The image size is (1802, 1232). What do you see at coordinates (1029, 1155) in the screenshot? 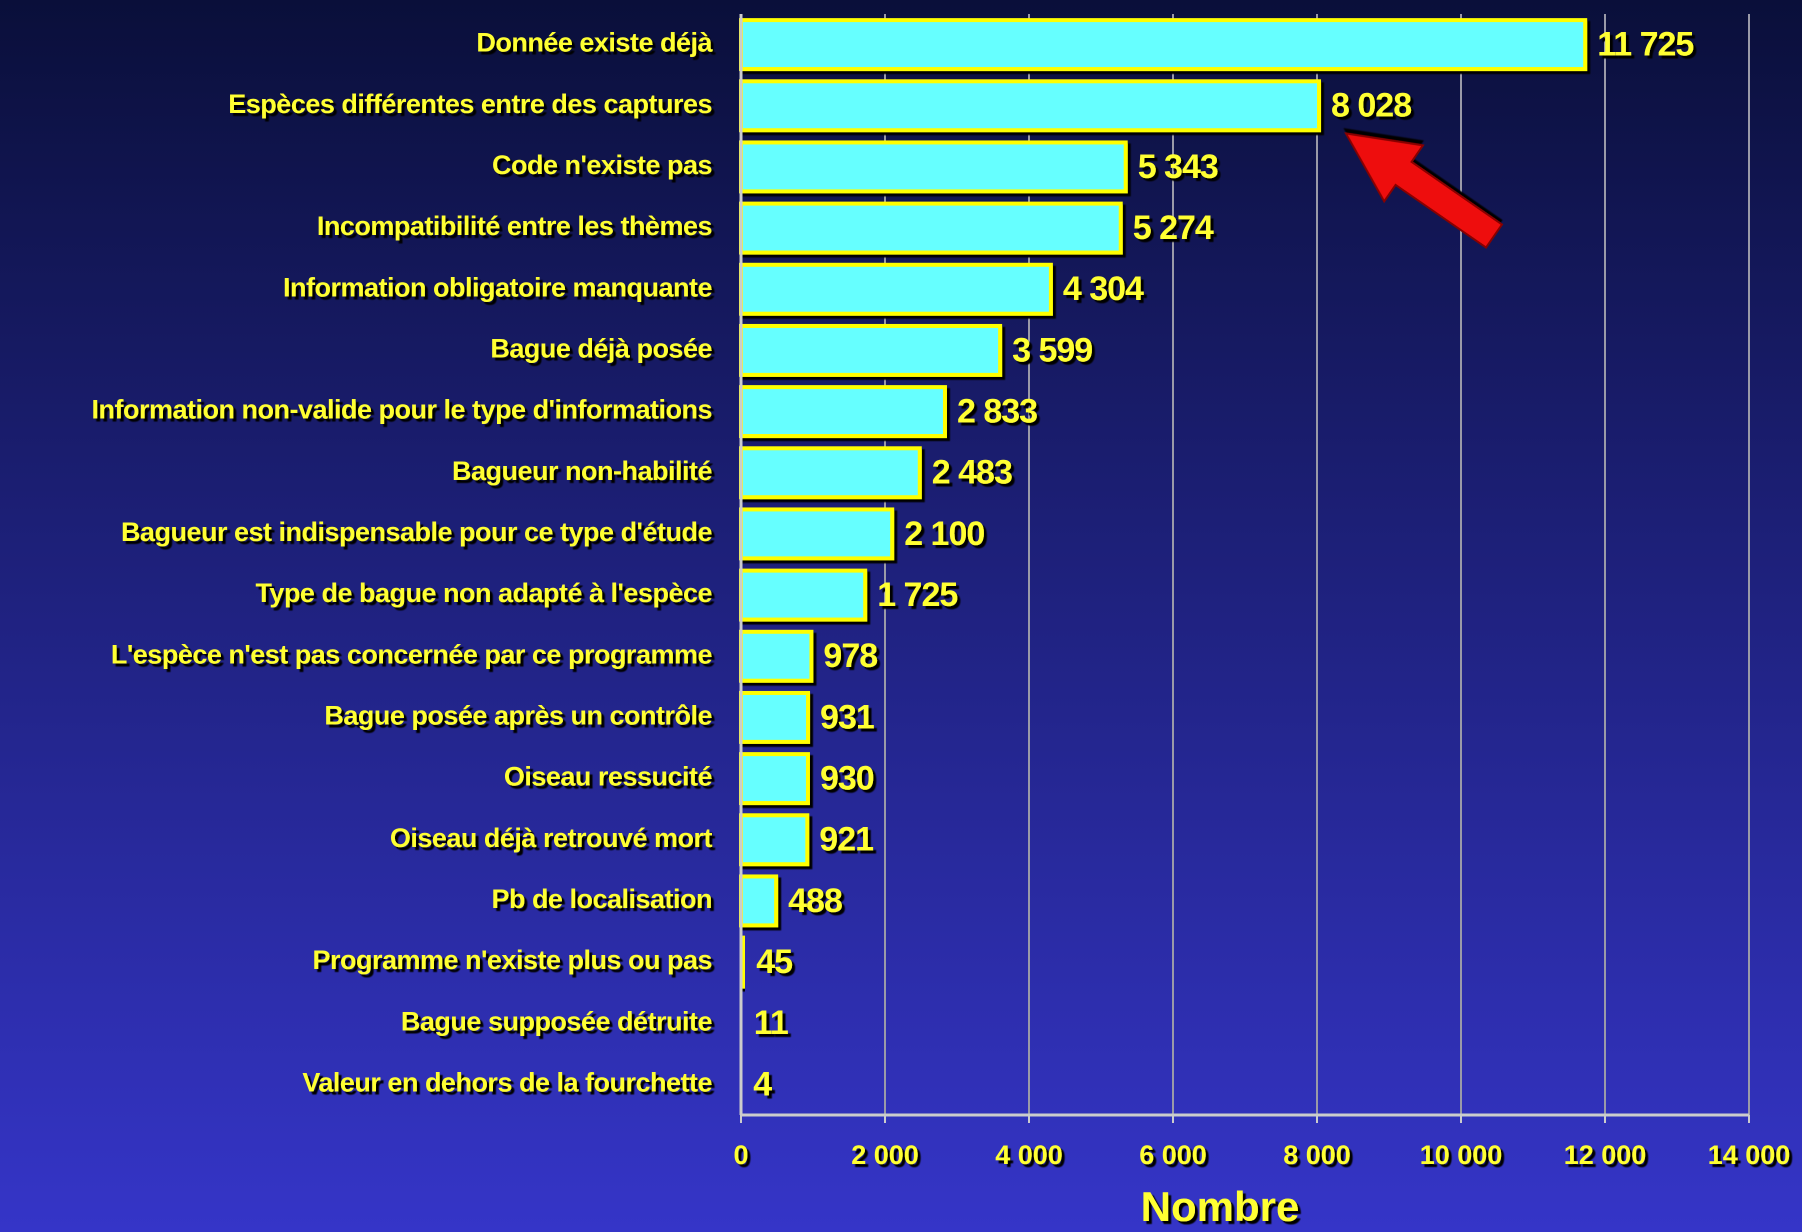
I see `x-tick-label: 4 000` at bounding box center [1029, 1155].